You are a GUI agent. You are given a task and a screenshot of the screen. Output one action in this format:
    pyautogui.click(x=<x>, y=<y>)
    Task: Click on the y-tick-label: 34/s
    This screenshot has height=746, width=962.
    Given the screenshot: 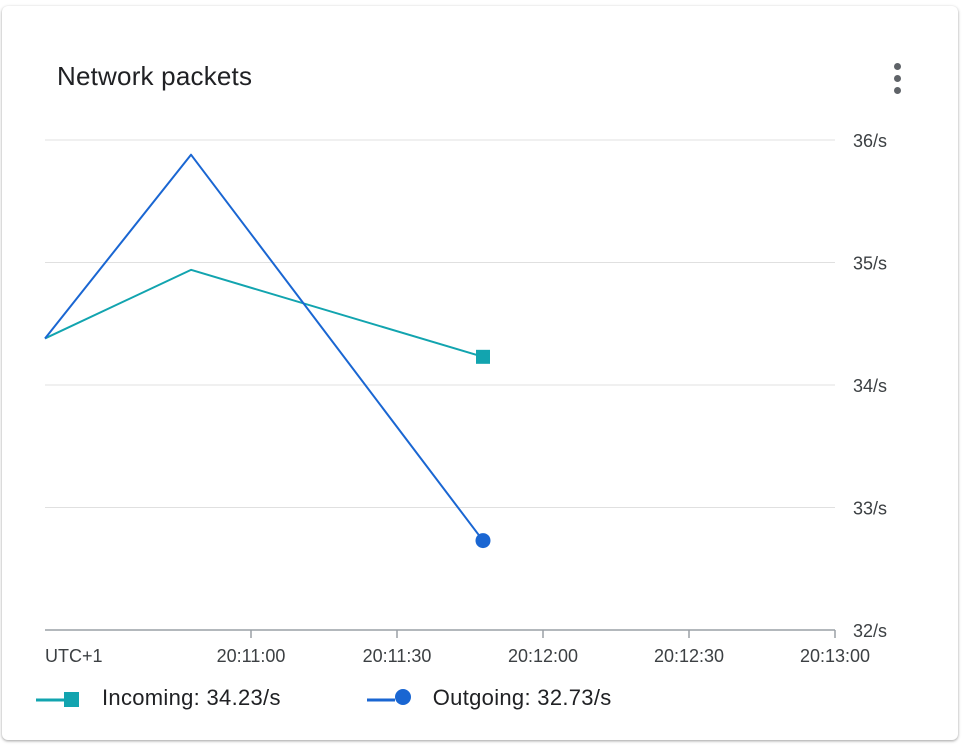 What is the action you would take?
    pyautogui.click(x=870, y=386)
    